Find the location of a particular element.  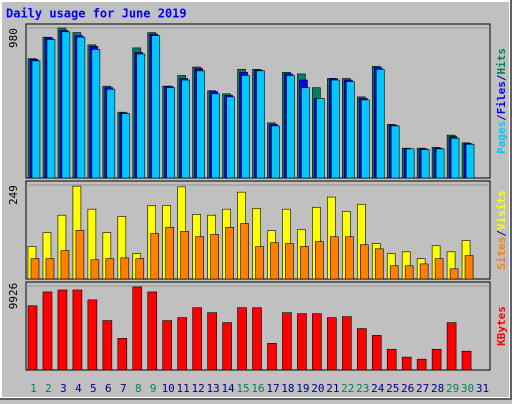

x-tick-label: 2 is located at coordinates (48, 388).